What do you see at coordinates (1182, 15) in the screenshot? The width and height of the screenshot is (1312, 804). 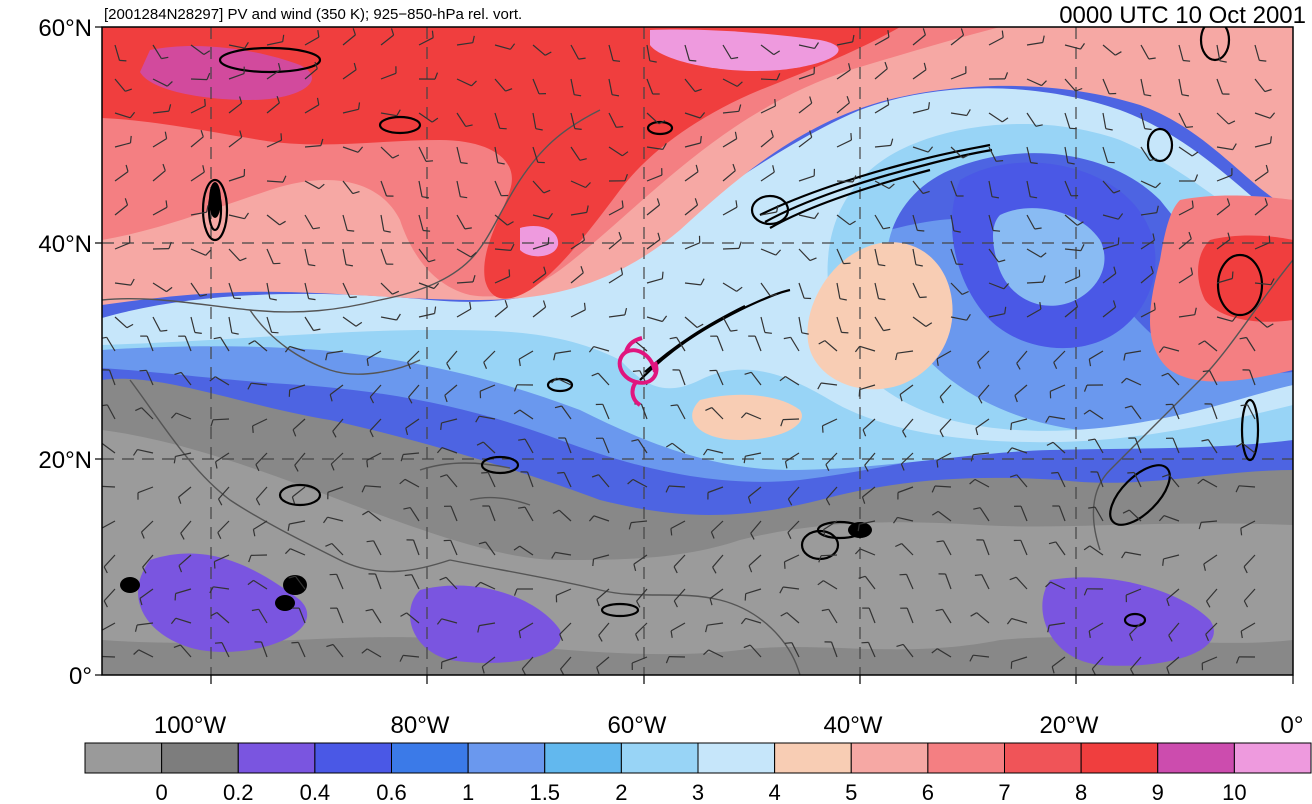 I see `figure-datetime: 0000 UTC 10 Oct 2001` at bounding box center [1182, 15].